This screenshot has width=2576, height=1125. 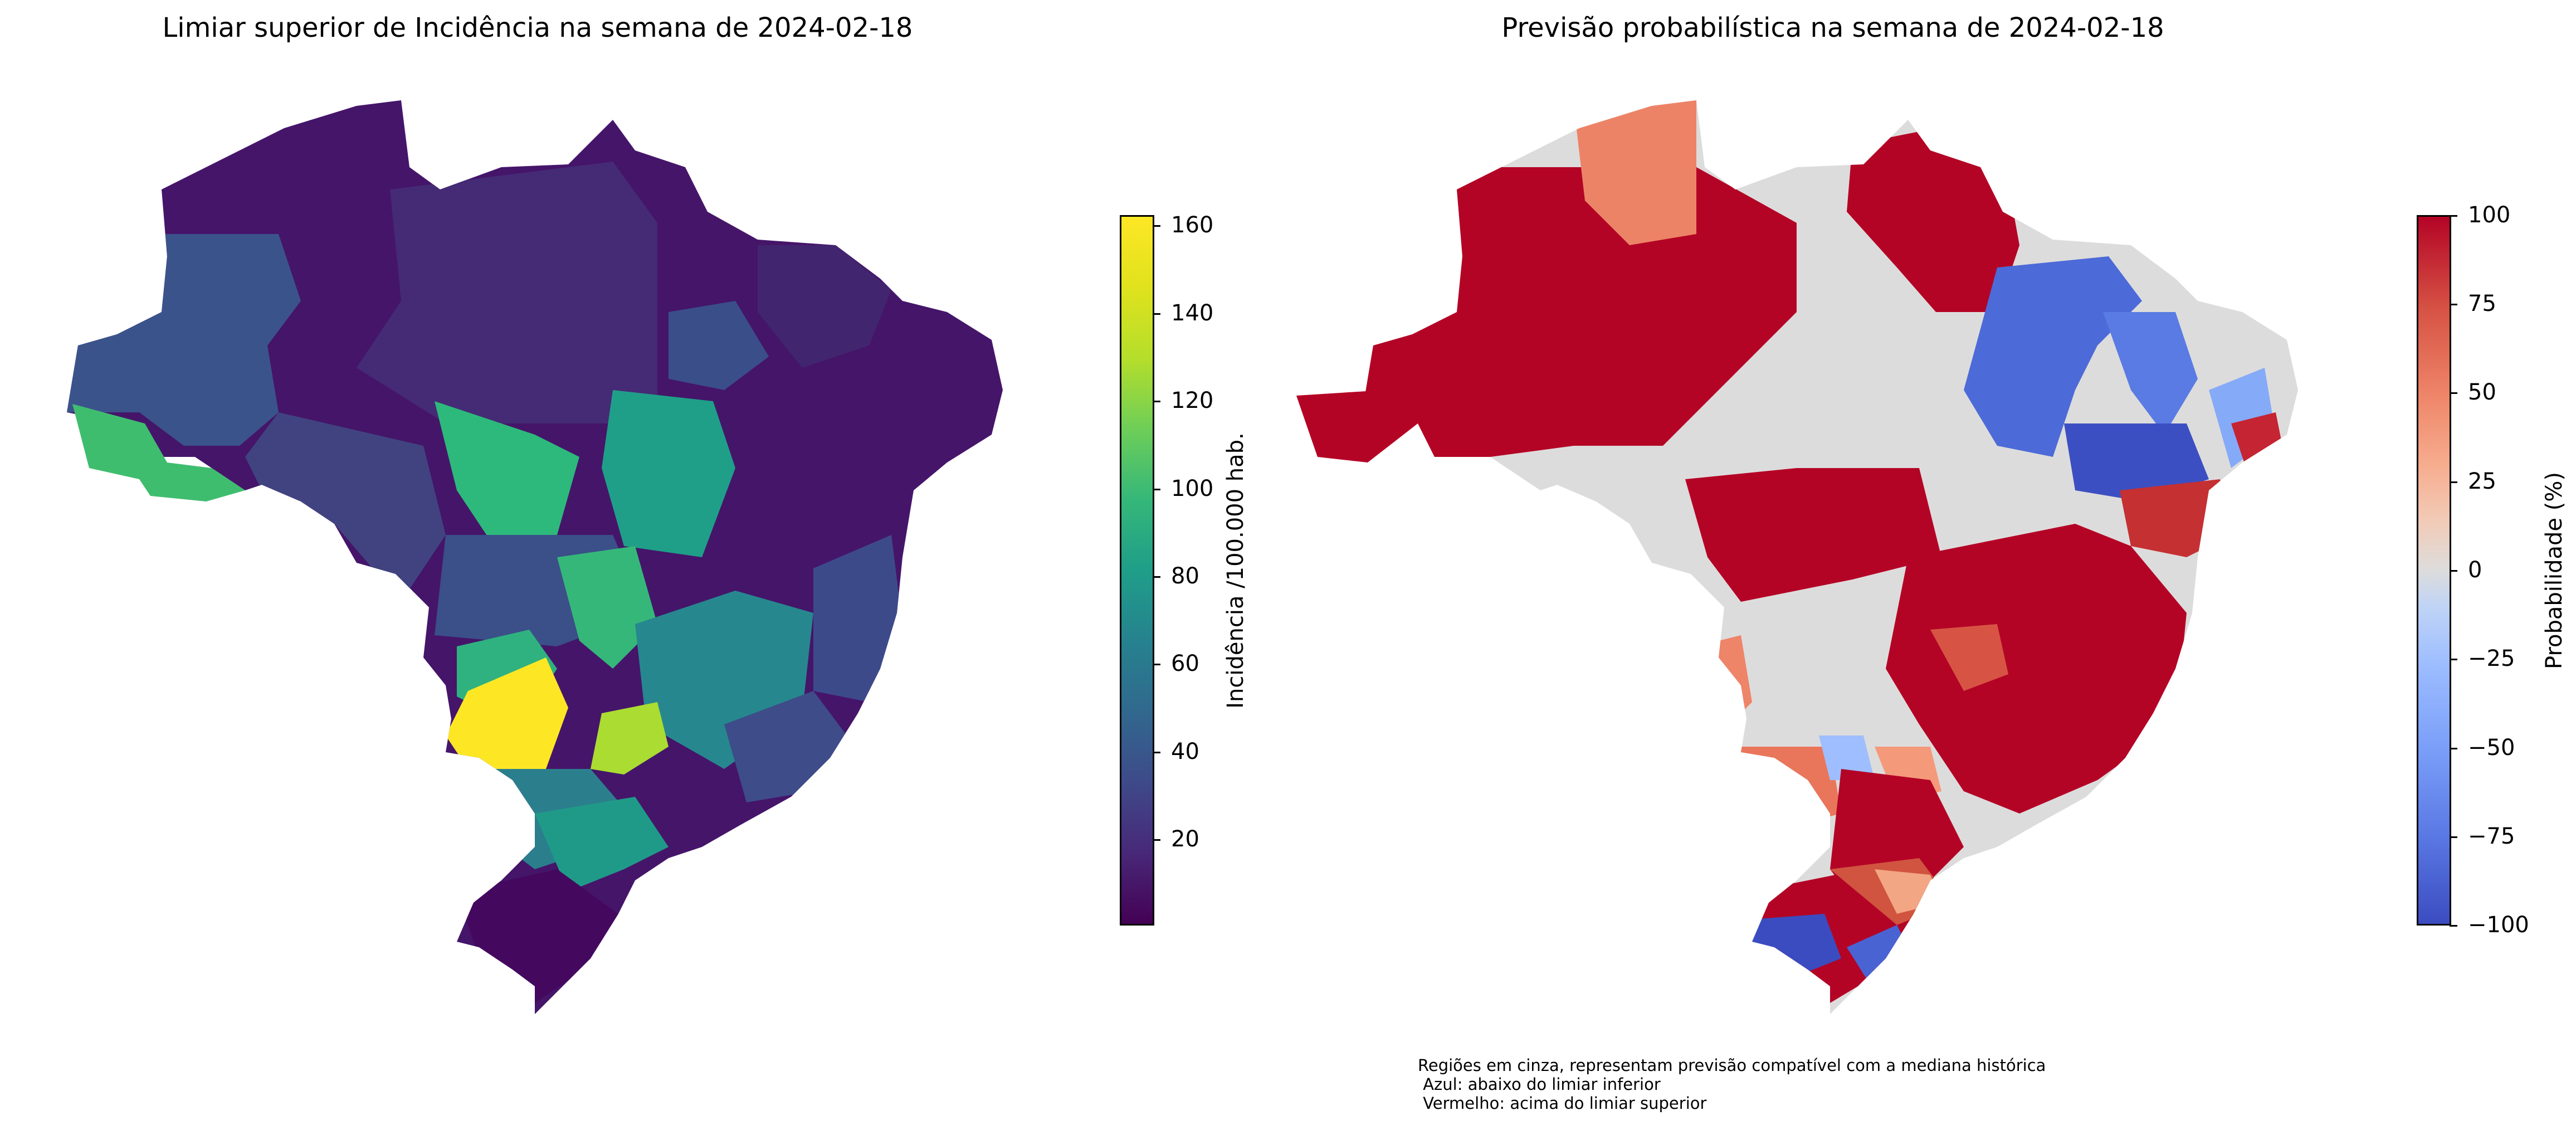 I want to click on incidence-colorbar, so click(x=1137, y=570).